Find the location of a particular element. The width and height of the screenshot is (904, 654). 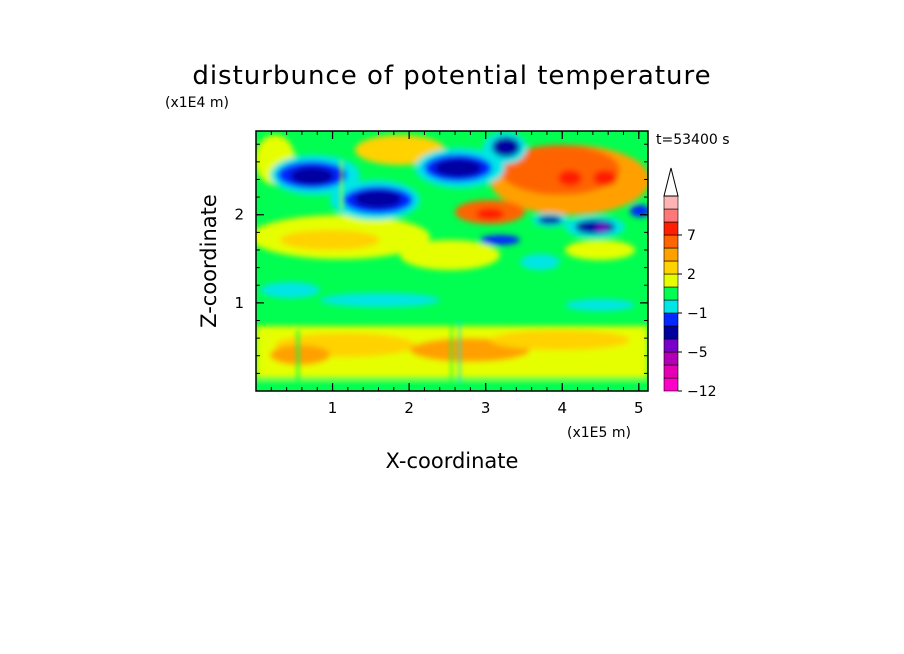

colorbar-label: −12 is located at coordinates (702, 392).